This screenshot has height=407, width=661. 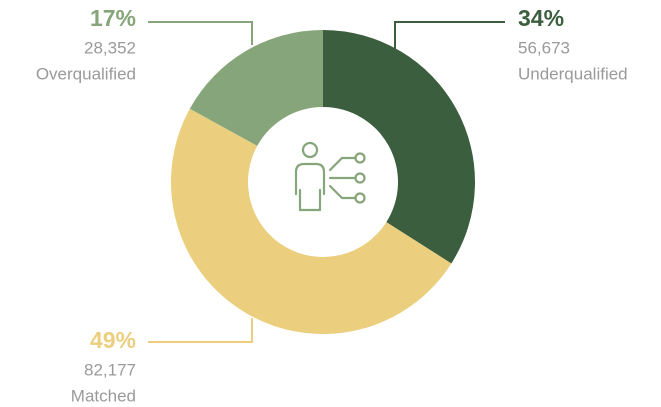 I want to click on count-label: 82,177, so click(x=110, y=369).